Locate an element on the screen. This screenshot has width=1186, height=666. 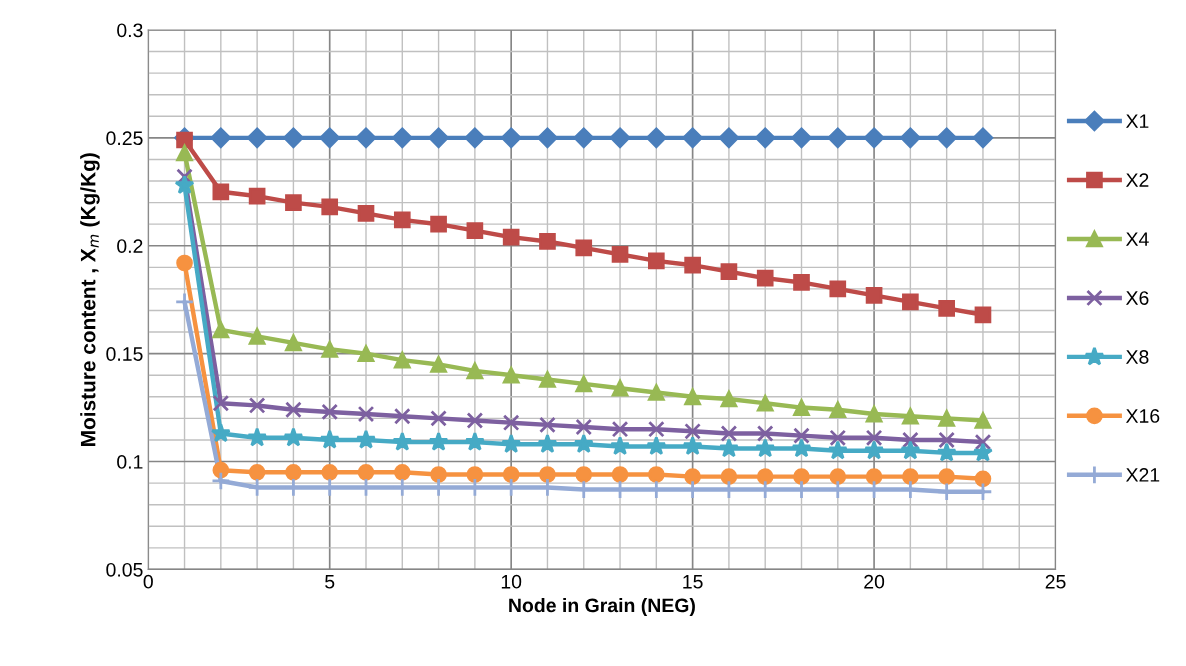
x-tick-label: 15 is located at coordinates (693, 582).